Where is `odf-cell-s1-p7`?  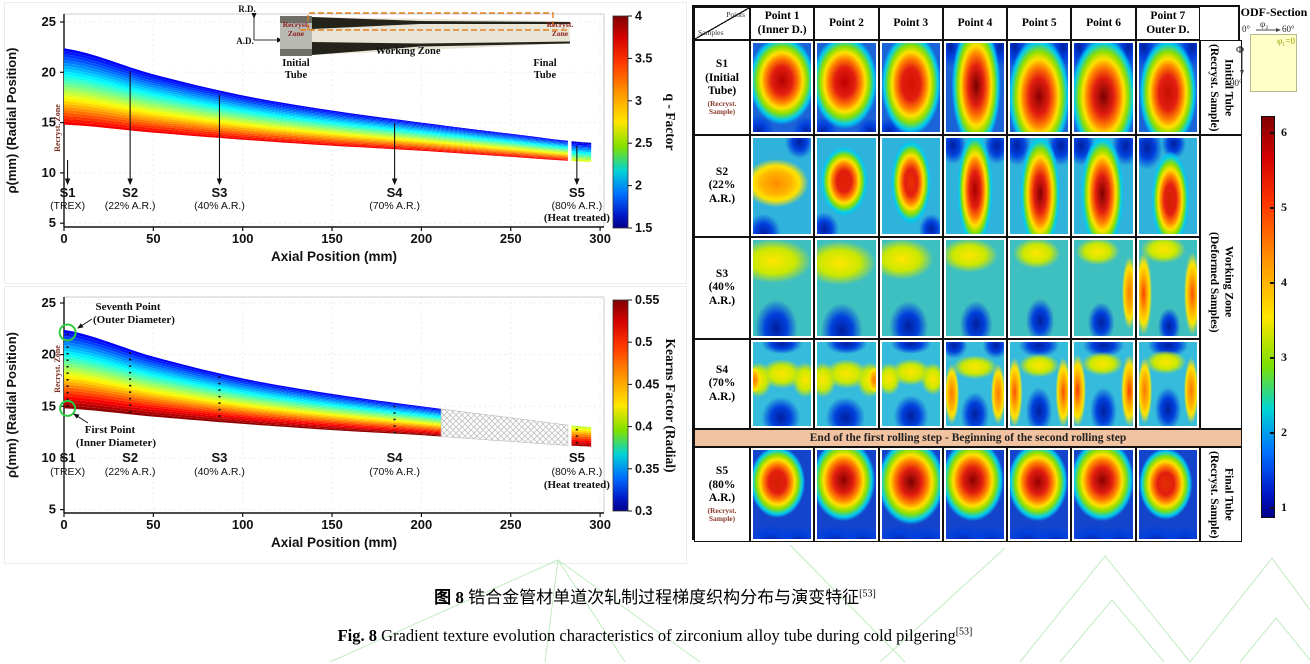 odf-cell-s1-p7 is located at coordinates (1167, 87).